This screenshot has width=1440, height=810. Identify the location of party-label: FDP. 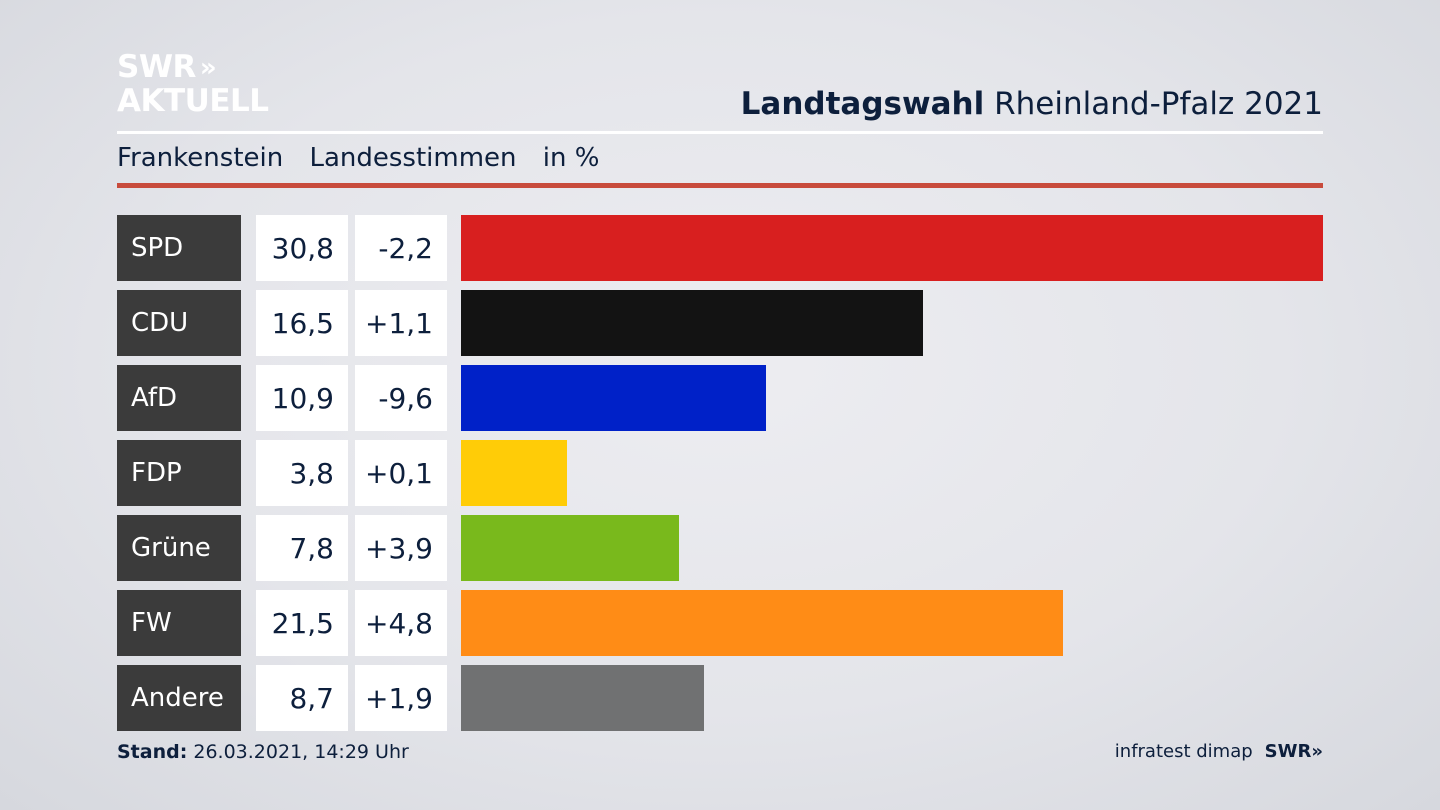
(179, 473).